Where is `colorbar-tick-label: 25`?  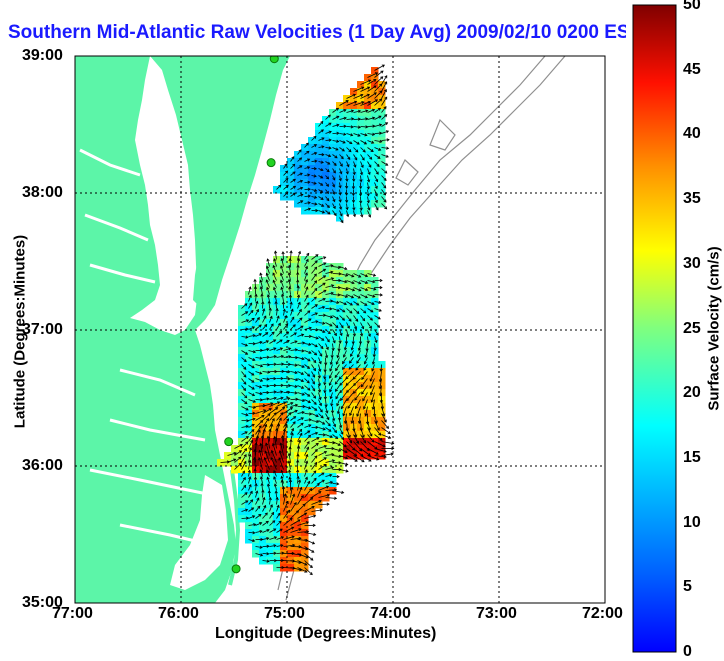
colorbar-tick-label: 25 is located at coordinates (692, 329).